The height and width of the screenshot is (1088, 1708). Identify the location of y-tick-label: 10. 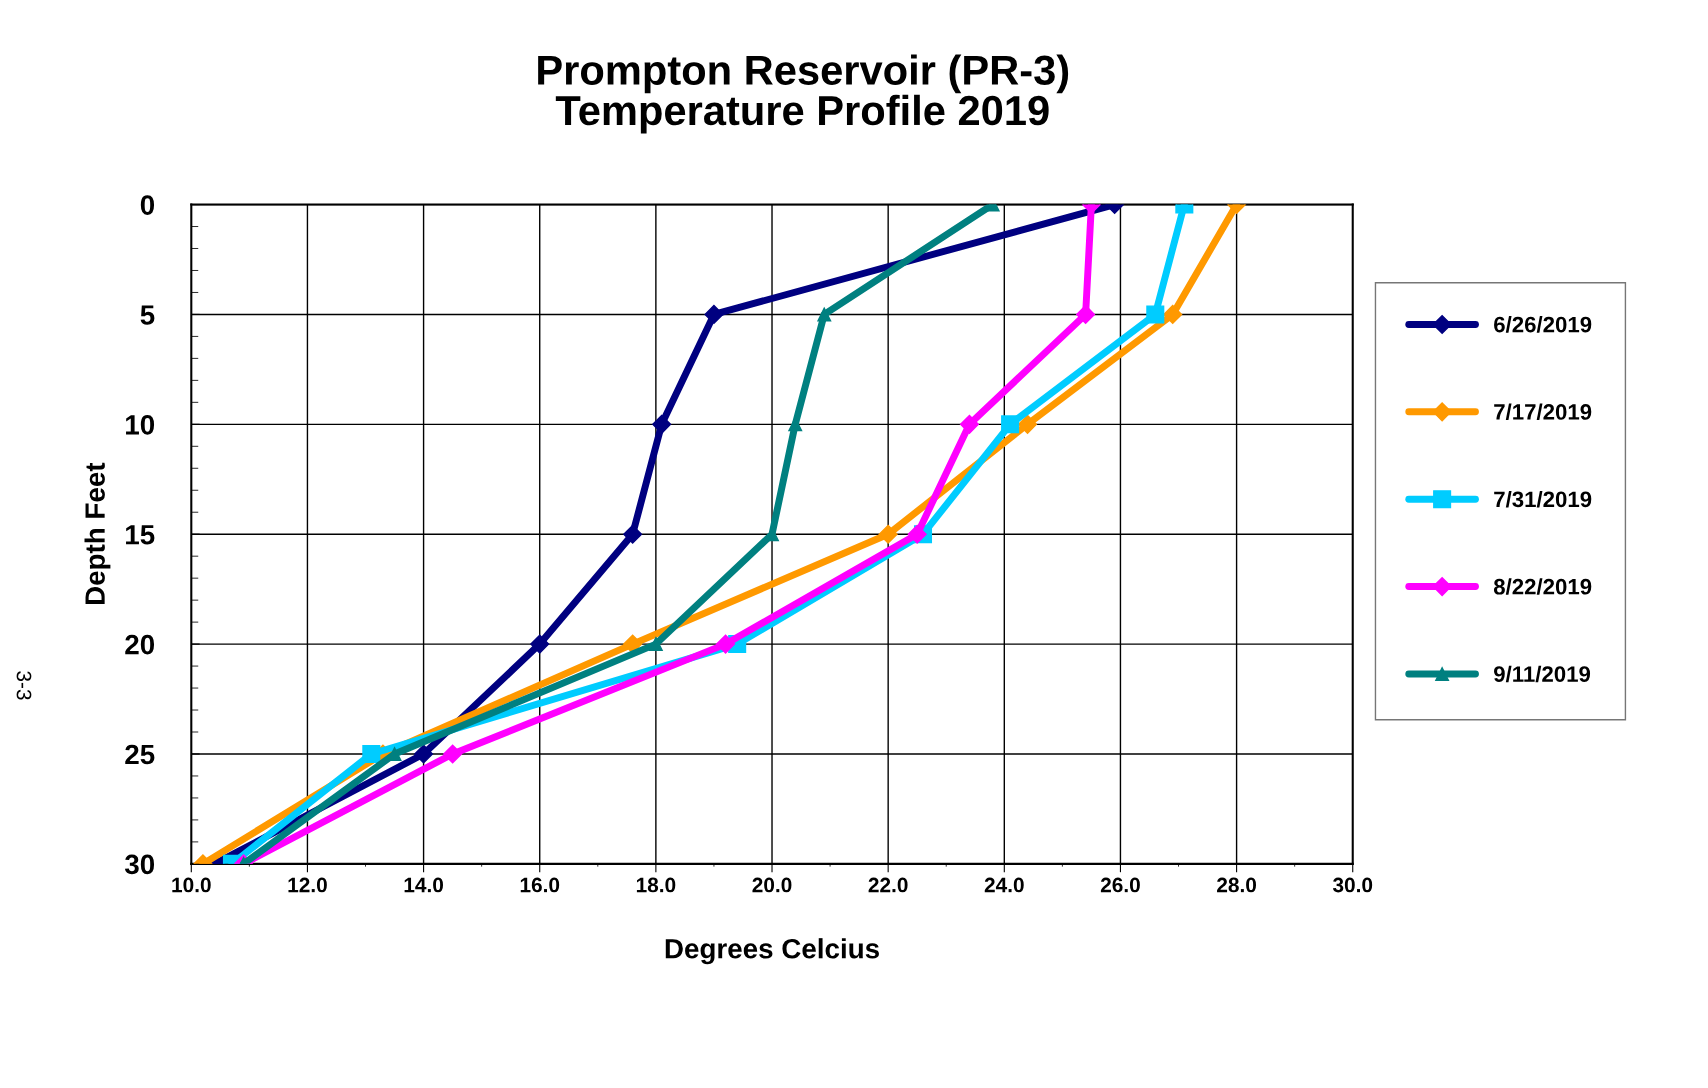
(140, 424).